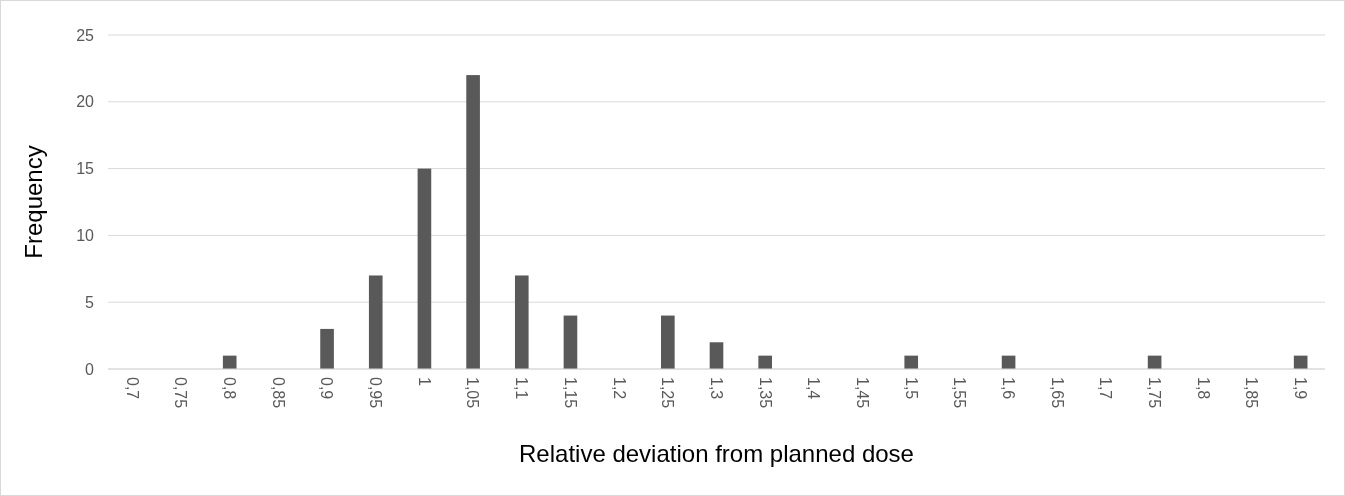 The image size is (1345, 496). I want to click on x-tick-label: 0,9, so click(327, 388).